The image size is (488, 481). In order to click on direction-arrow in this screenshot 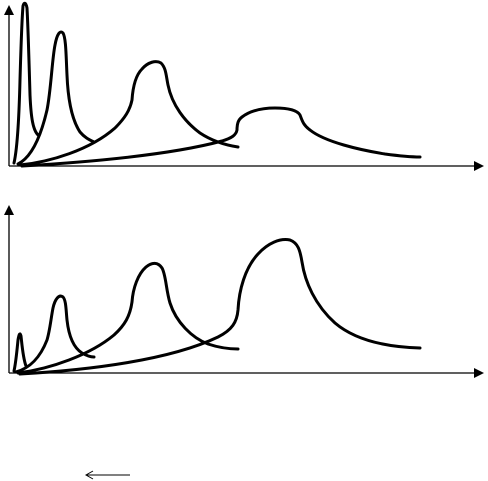, I will do `click(107, 475)`.